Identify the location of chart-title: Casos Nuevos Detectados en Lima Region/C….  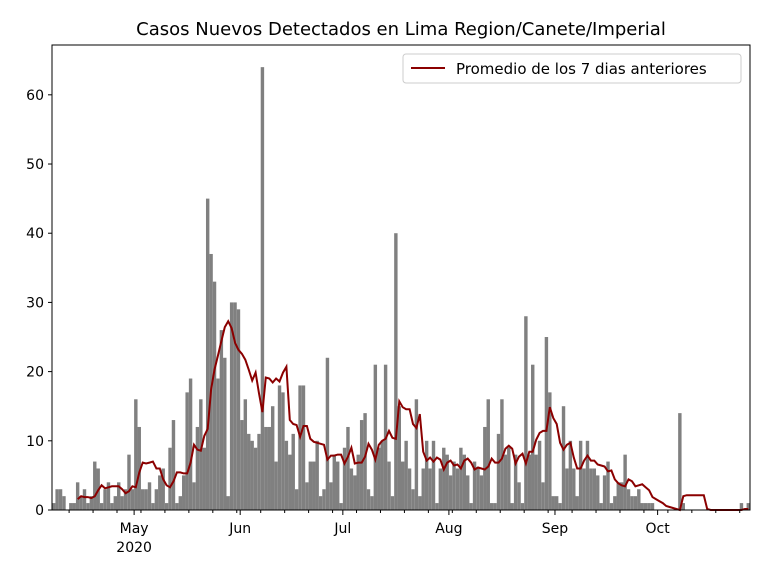
(401, 29).